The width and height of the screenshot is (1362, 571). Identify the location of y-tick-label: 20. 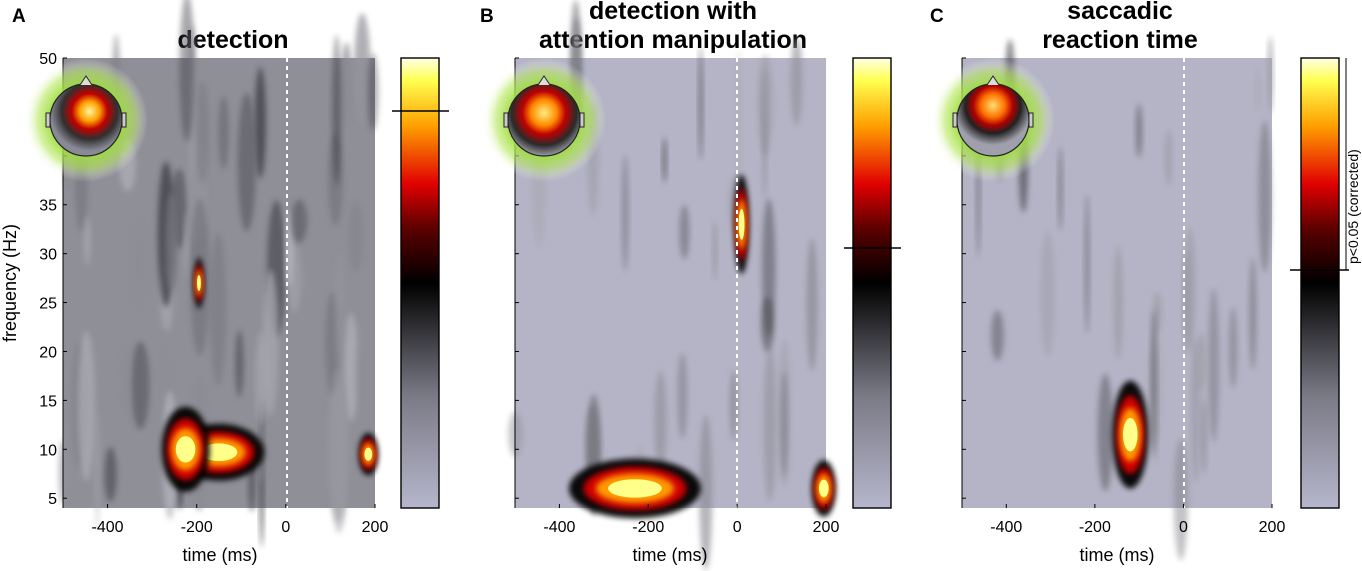
(48, 352).